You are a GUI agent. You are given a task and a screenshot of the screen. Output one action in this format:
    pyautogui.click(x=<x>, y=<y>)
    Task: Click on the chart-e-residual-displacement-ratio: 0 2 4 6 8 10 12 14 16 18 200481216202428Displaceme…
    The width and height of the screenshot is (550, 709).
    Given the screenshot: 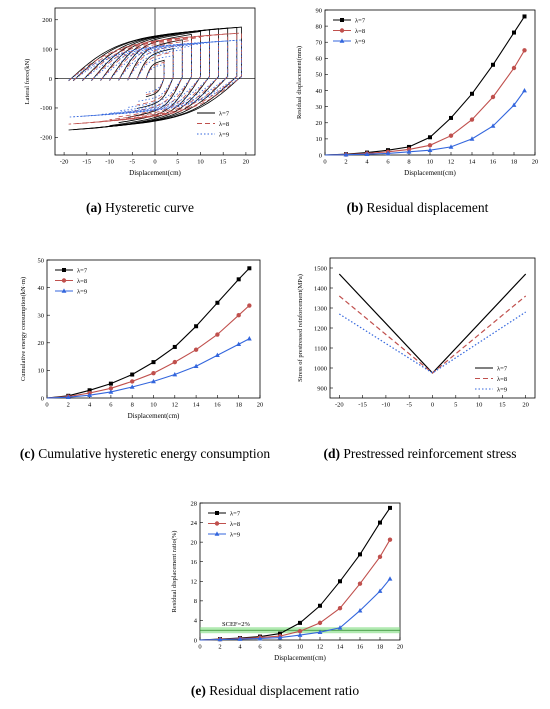 What is the action you would take?
    pyautogui.click(x=287, y=581)
    